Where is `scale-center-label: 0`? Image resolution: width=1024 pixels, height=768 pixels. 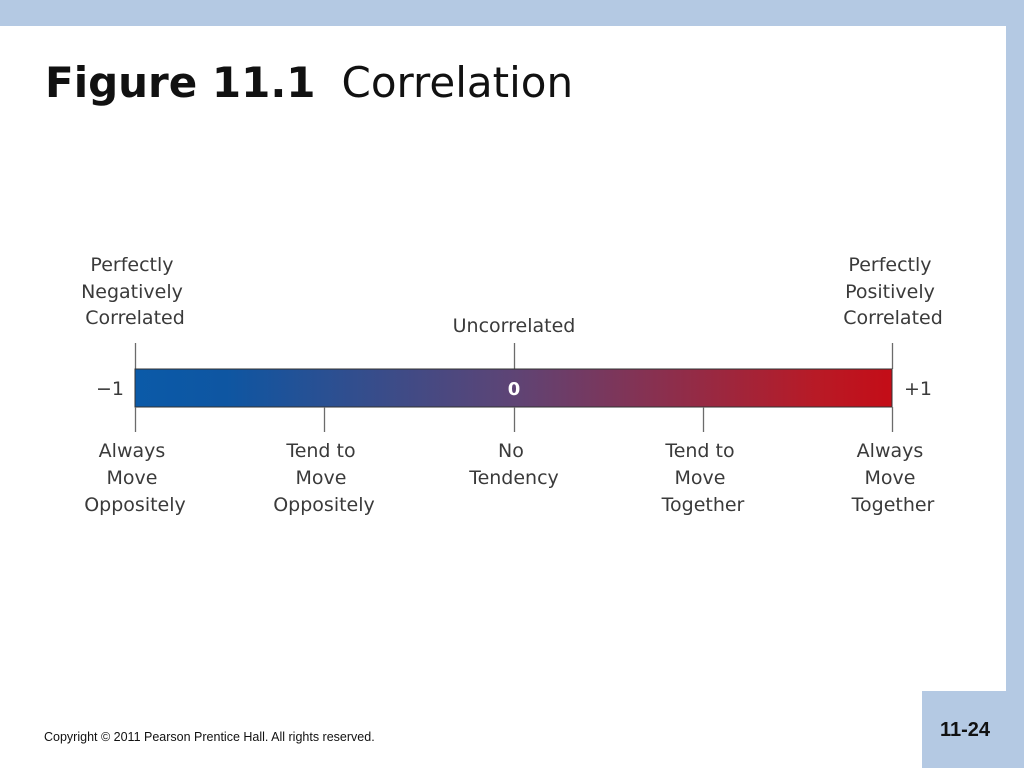 scale-center-label: 0 is located at coordinates (514, 389).